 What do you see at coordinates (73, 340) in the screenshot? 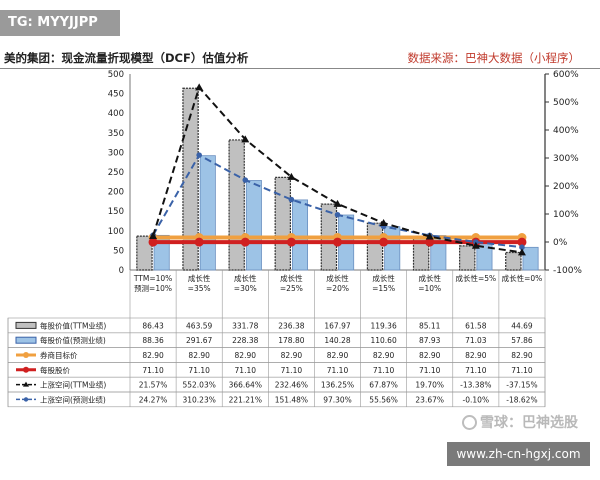
I see `legend-series-name: 每股价值(预测业绩)` at bounding box center [73, 340].